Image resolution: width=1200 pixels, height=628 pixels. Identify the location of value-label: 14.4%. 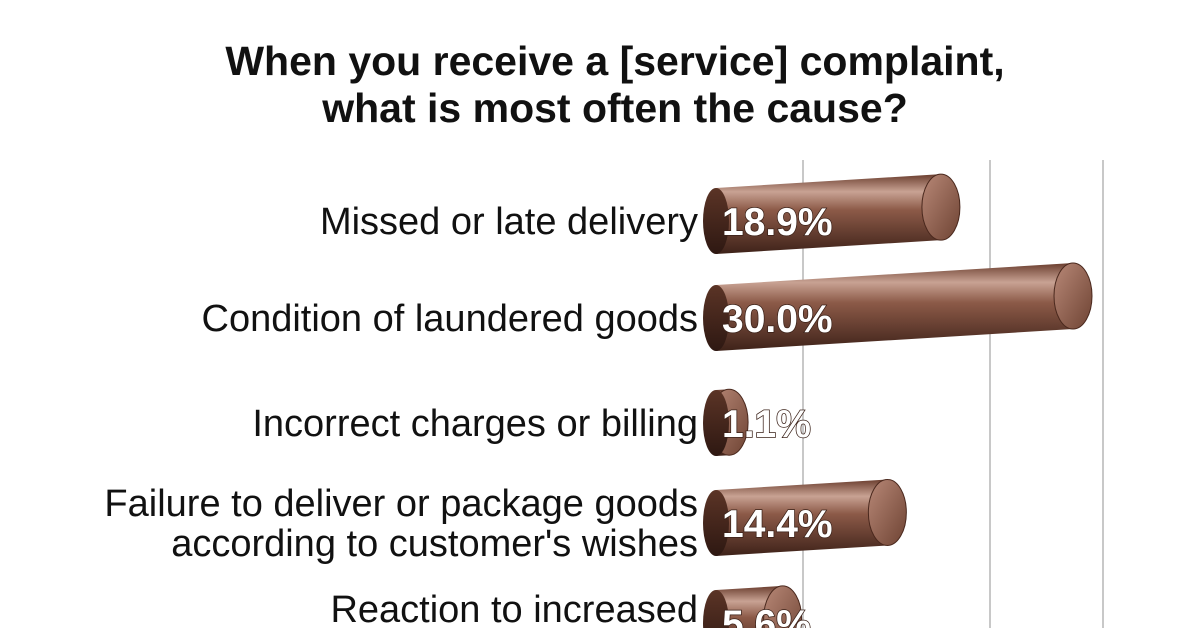
(777, 524).